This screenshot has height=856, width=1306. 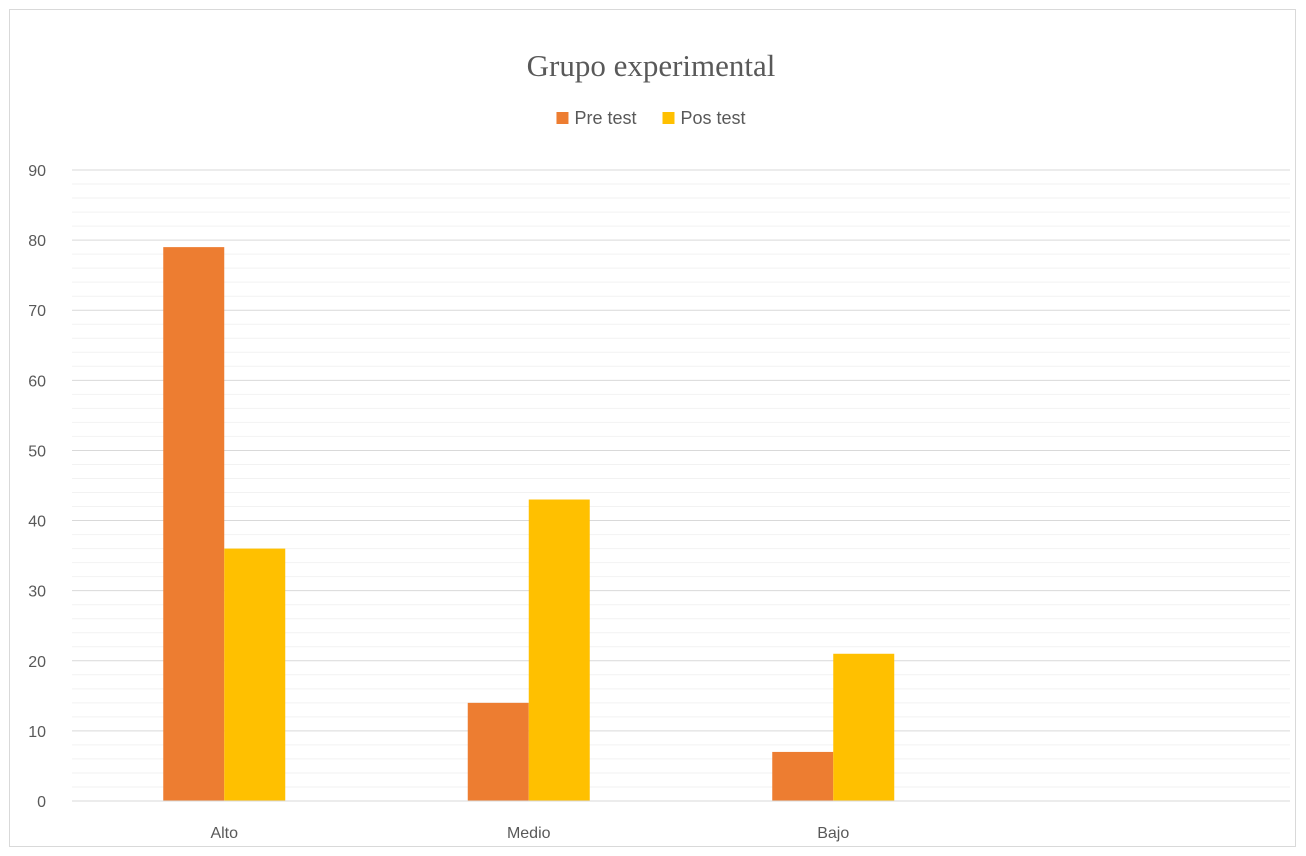 What do you see at coordinates (559, 650) in the screenshot?
I see `bar-pos-test-medio` at bounding box center [559, 650].